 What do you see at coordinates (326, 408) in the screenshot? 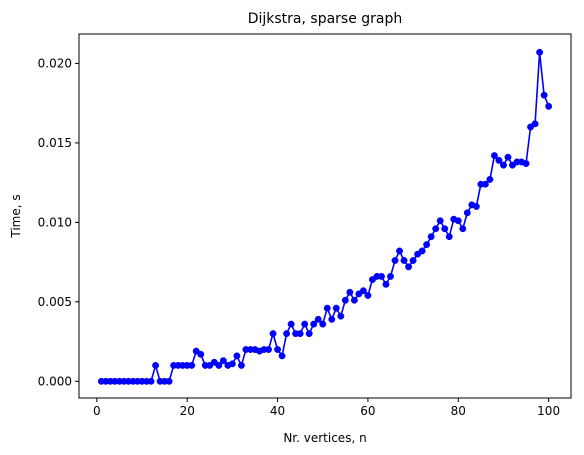
I see `x-axis-ticks: 0 20 40 60 80 100` at bounding box center [326, 408].